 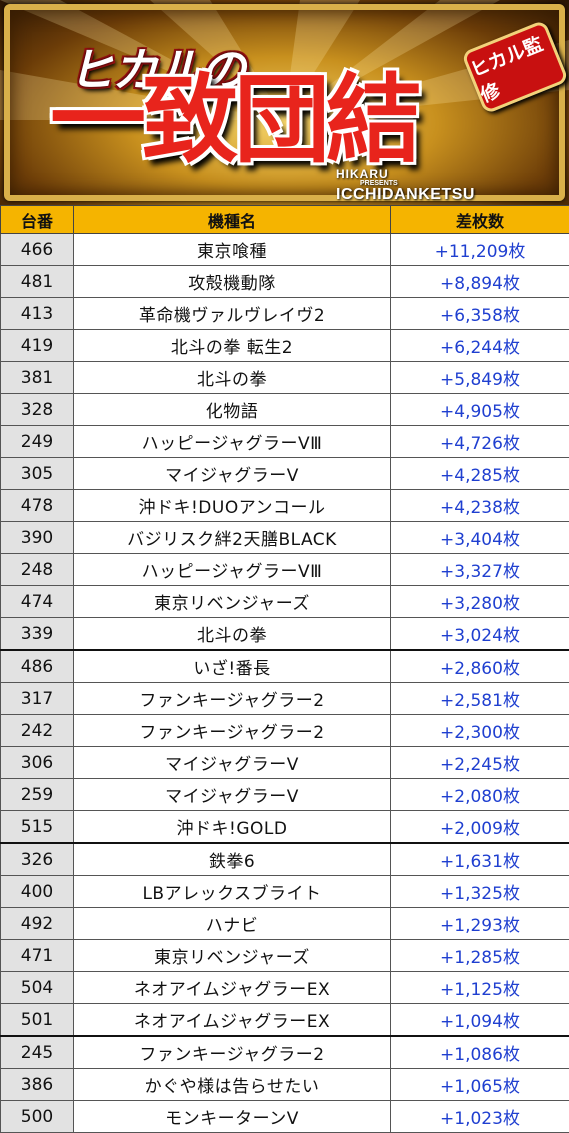 I want to click on coin-difference-cell: +2,581枚, so click(x=480, y=699).